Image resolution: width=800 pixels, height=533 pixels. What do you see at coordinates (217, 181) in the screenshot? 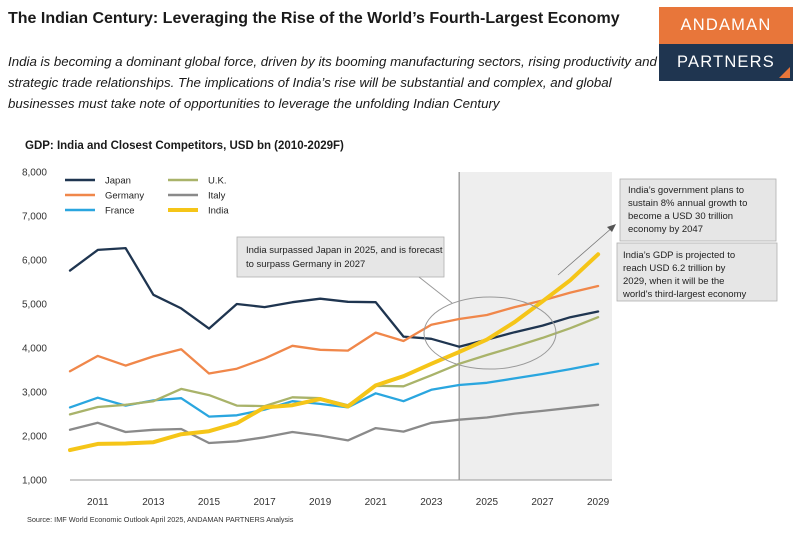
I see `legend-label-uk: U.K.` at bounding box center [217, 181].